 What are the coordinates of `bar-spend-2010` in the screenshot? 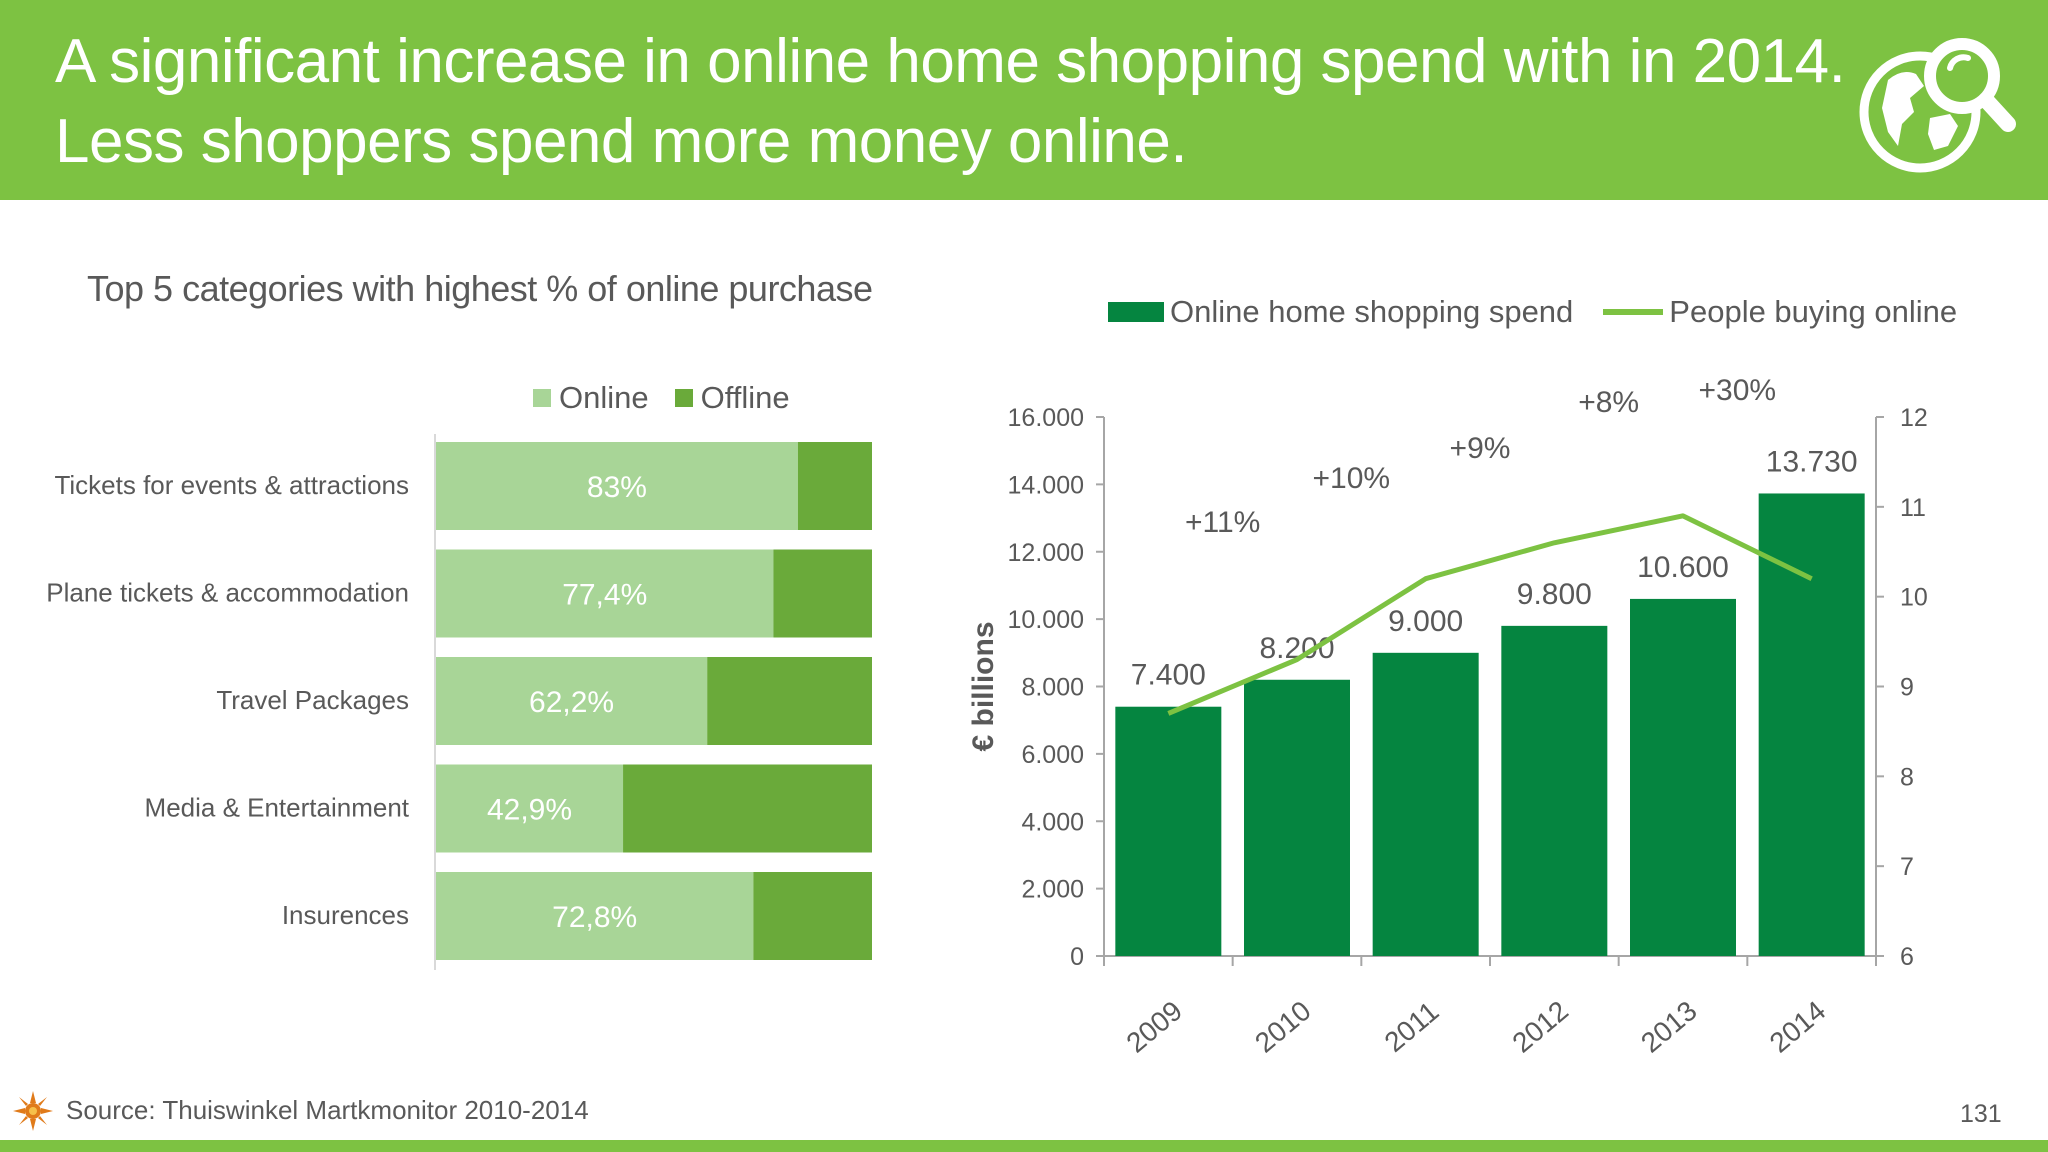 It's located at (1297, 817).